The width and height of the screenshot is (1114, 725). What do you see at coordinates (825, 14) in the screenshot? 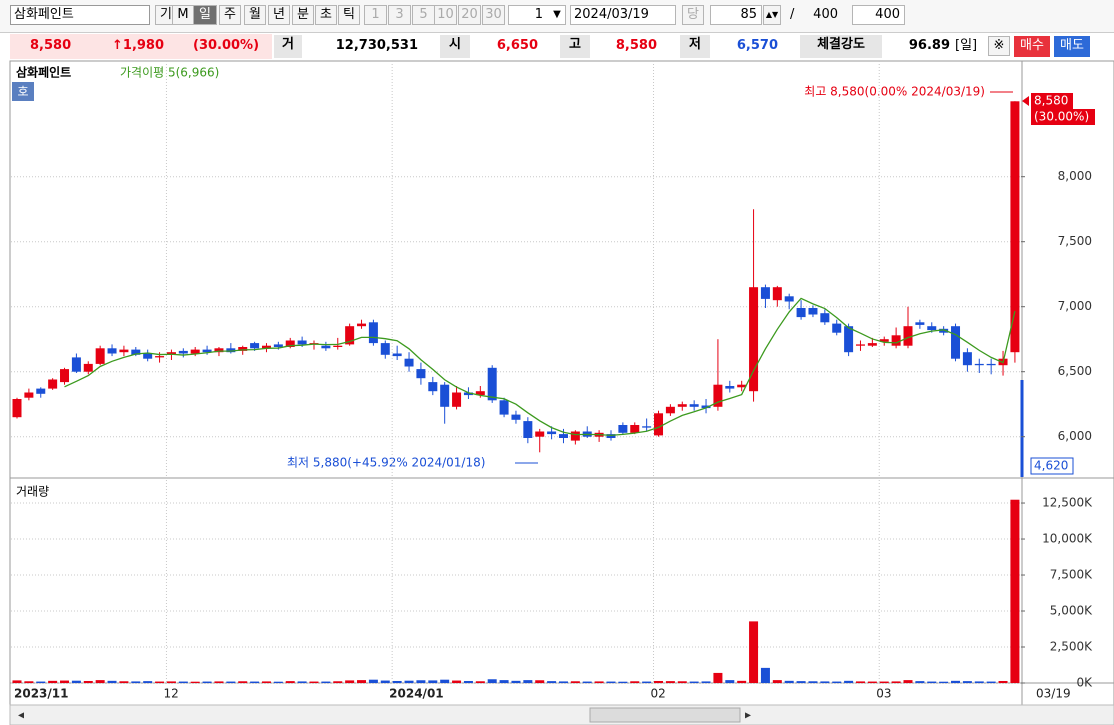
I see `max-count: 400` at bounding box center [825, 14].